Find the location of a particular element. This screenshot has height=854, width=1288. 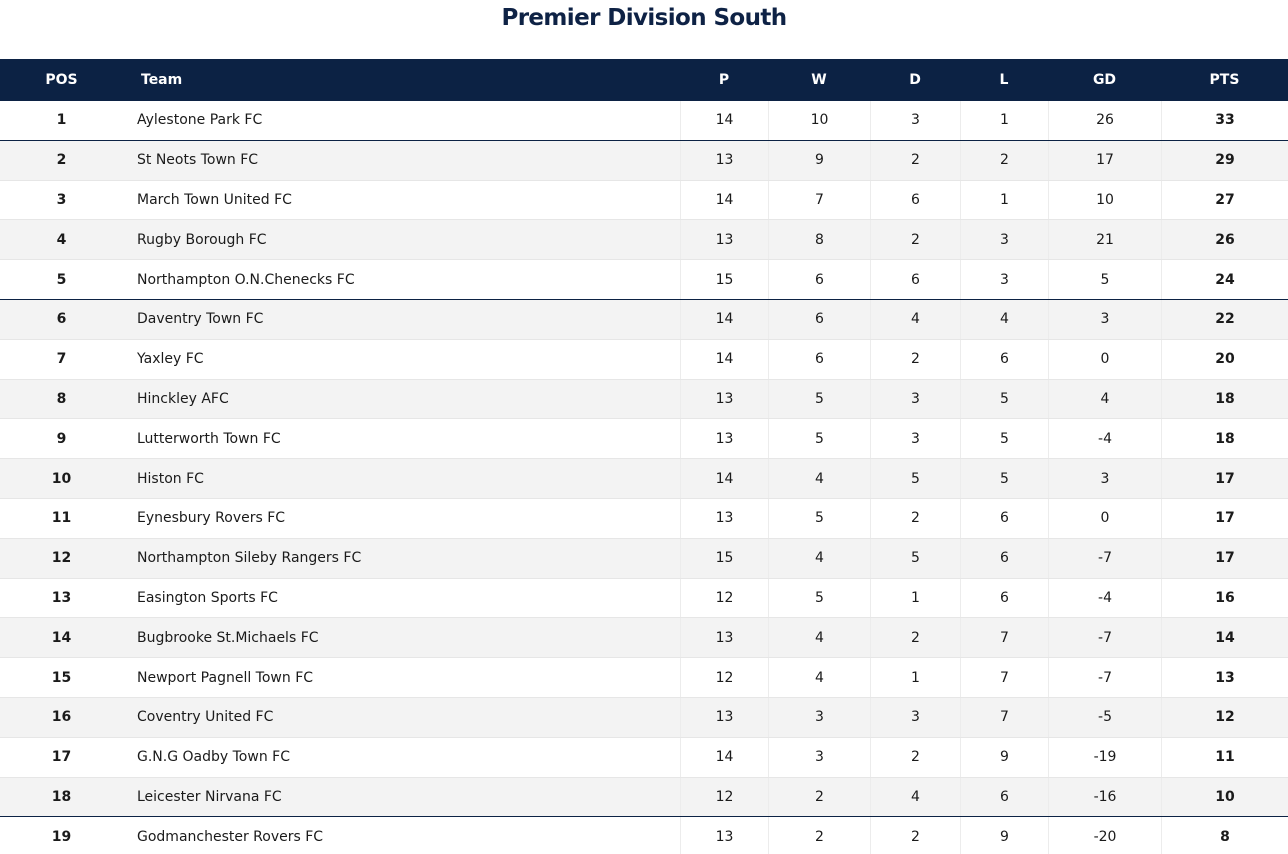

cell-won: 8 is located at coordinates (819, 240).